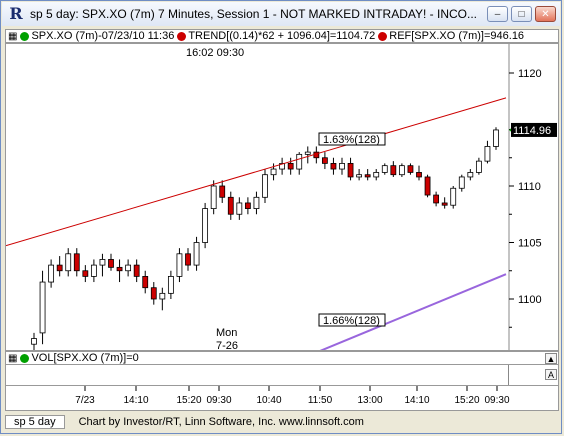  What do you see at coordinates (25, 358) in the screenshot?
I see `volume-status-icon` at bounding box center [25, 358].